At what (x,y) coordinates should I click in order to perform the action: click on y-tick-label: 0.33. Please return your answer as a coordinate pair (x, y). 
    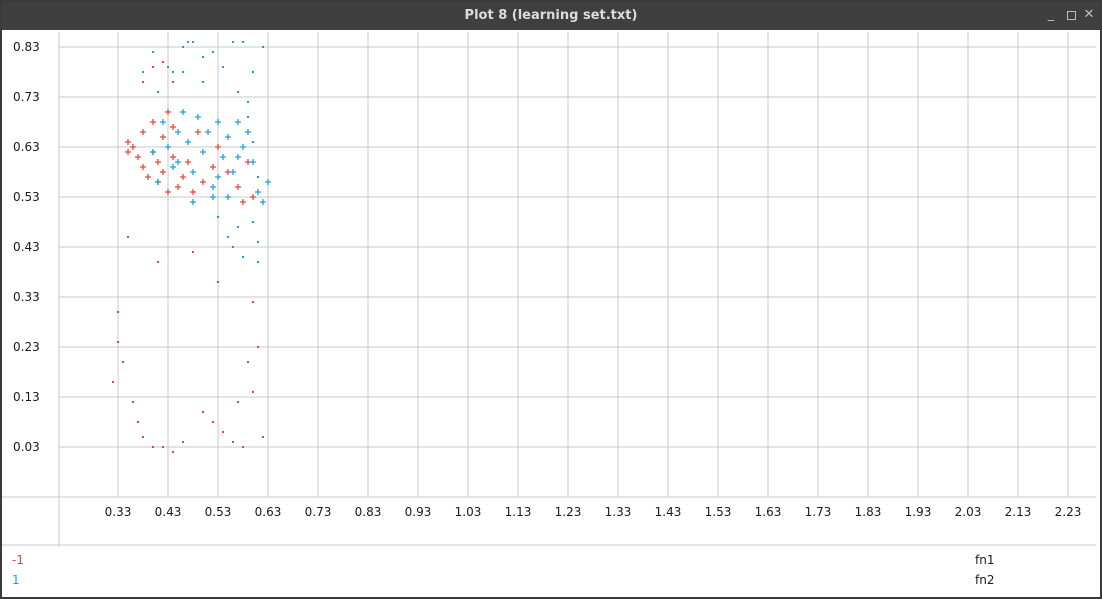
    Looking at the image, I should click on (26, 297).